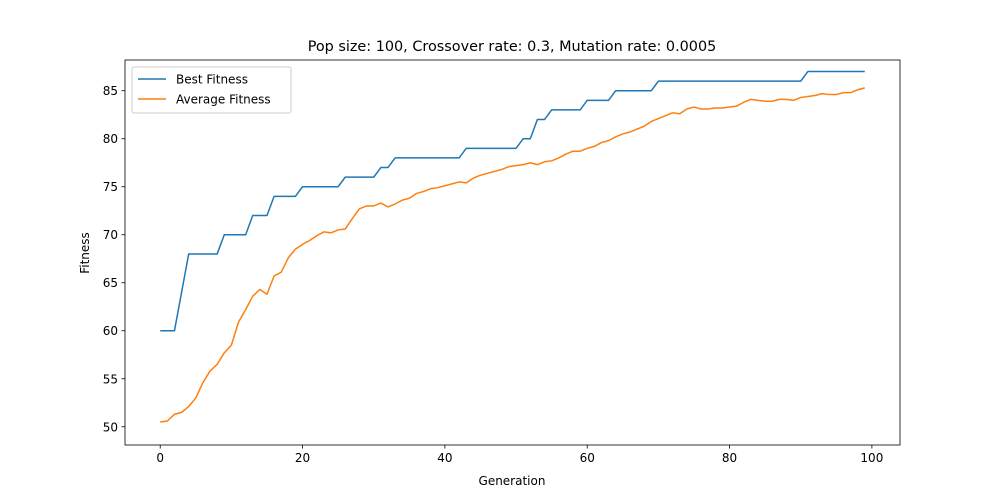 The width and height of the screenshot is (1000, 500). I want to click on x-tick-label: 40, so click(444, 458).